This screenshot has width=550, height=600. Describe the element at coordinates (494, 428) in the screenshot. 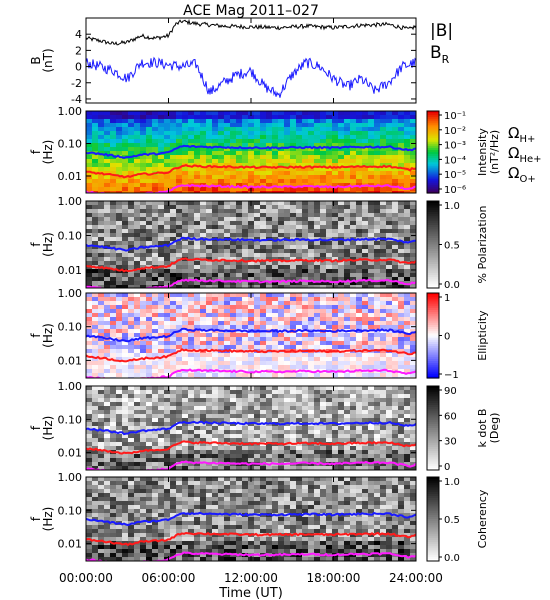

I see `colorbar-unit: (Deg)` at that location.